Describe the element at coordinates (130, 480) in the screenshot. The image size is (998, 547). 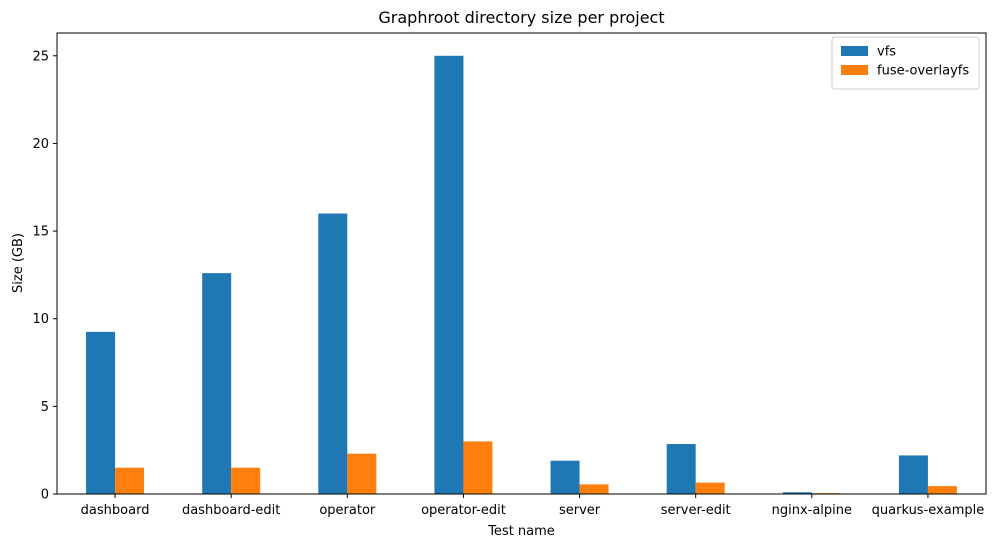
I see `bar-fuse-overlayfs-dashboard` at that location.